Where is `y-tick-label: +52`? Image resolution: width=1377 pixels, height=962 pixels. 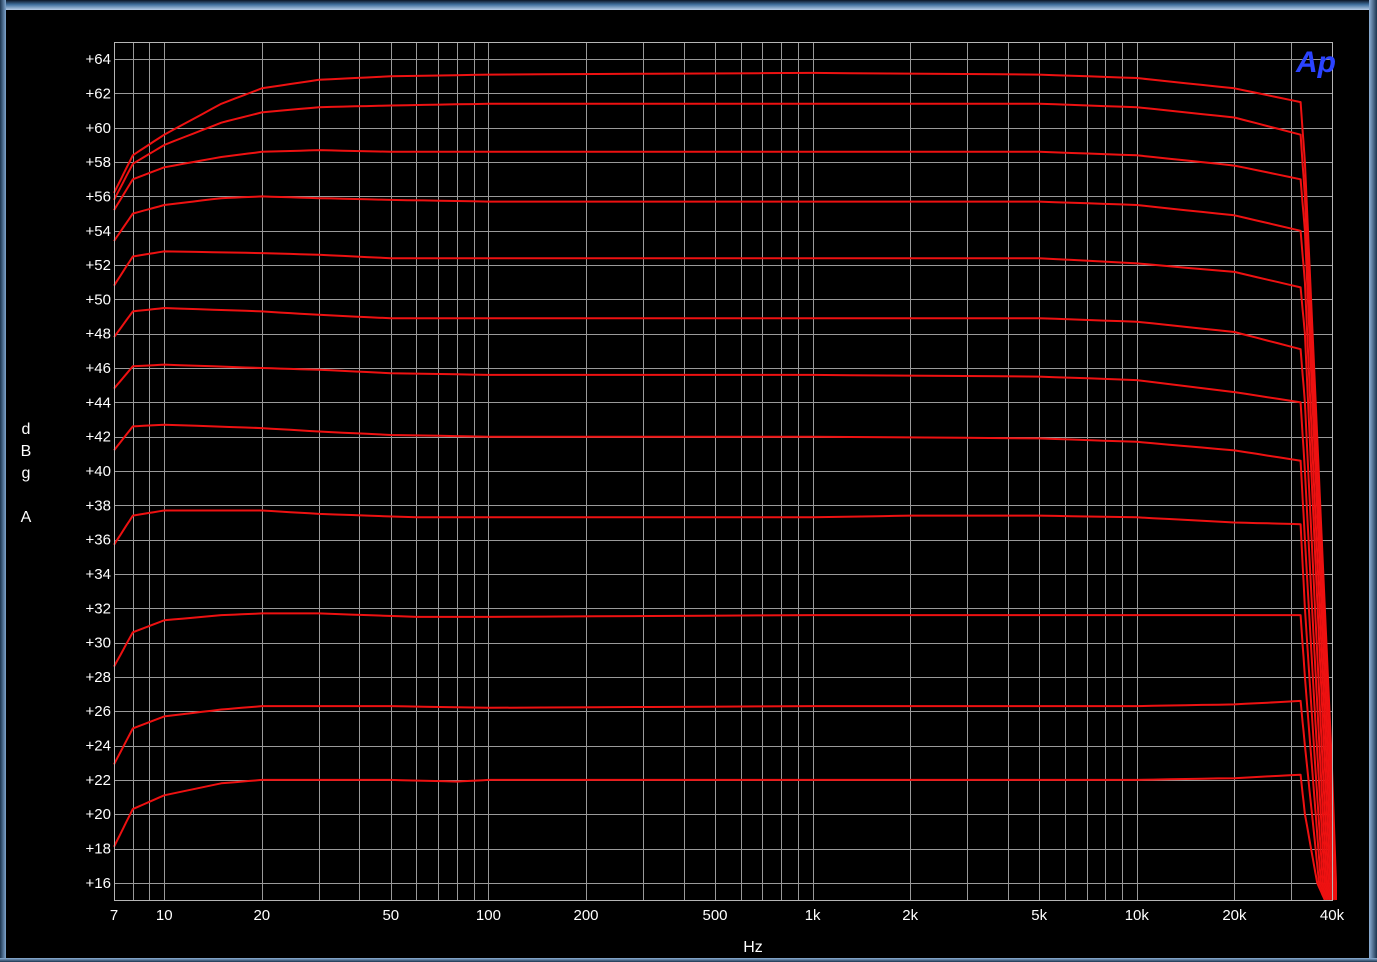 y-tick-label: +52 is located at coordinates (98, 265).